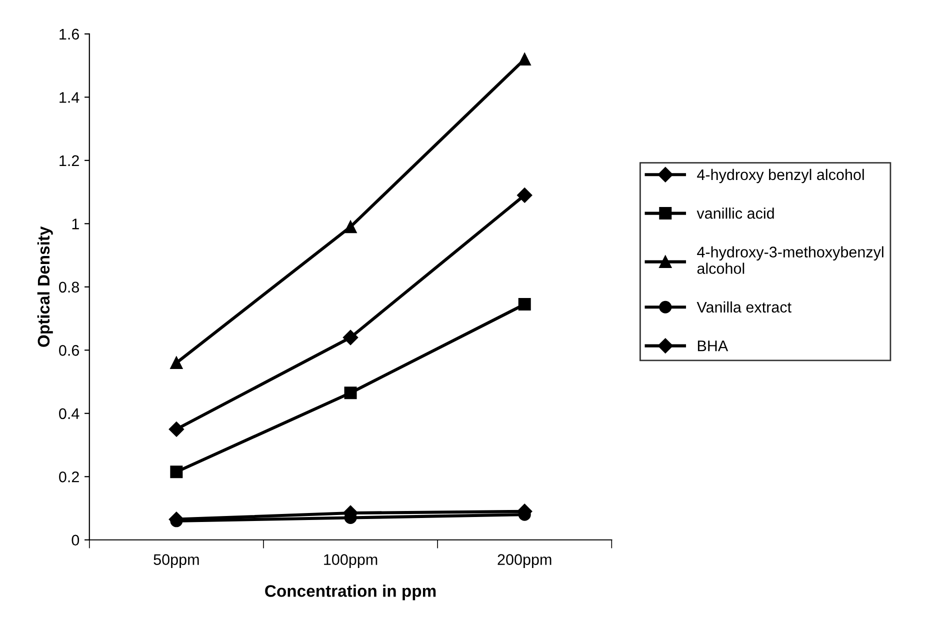 This screenshot has height=617, width=941. What do you see at coordinates (69, 414) in the screenshot?
I see `y-tick-label: 0.4` at bounding box center [69, 414].